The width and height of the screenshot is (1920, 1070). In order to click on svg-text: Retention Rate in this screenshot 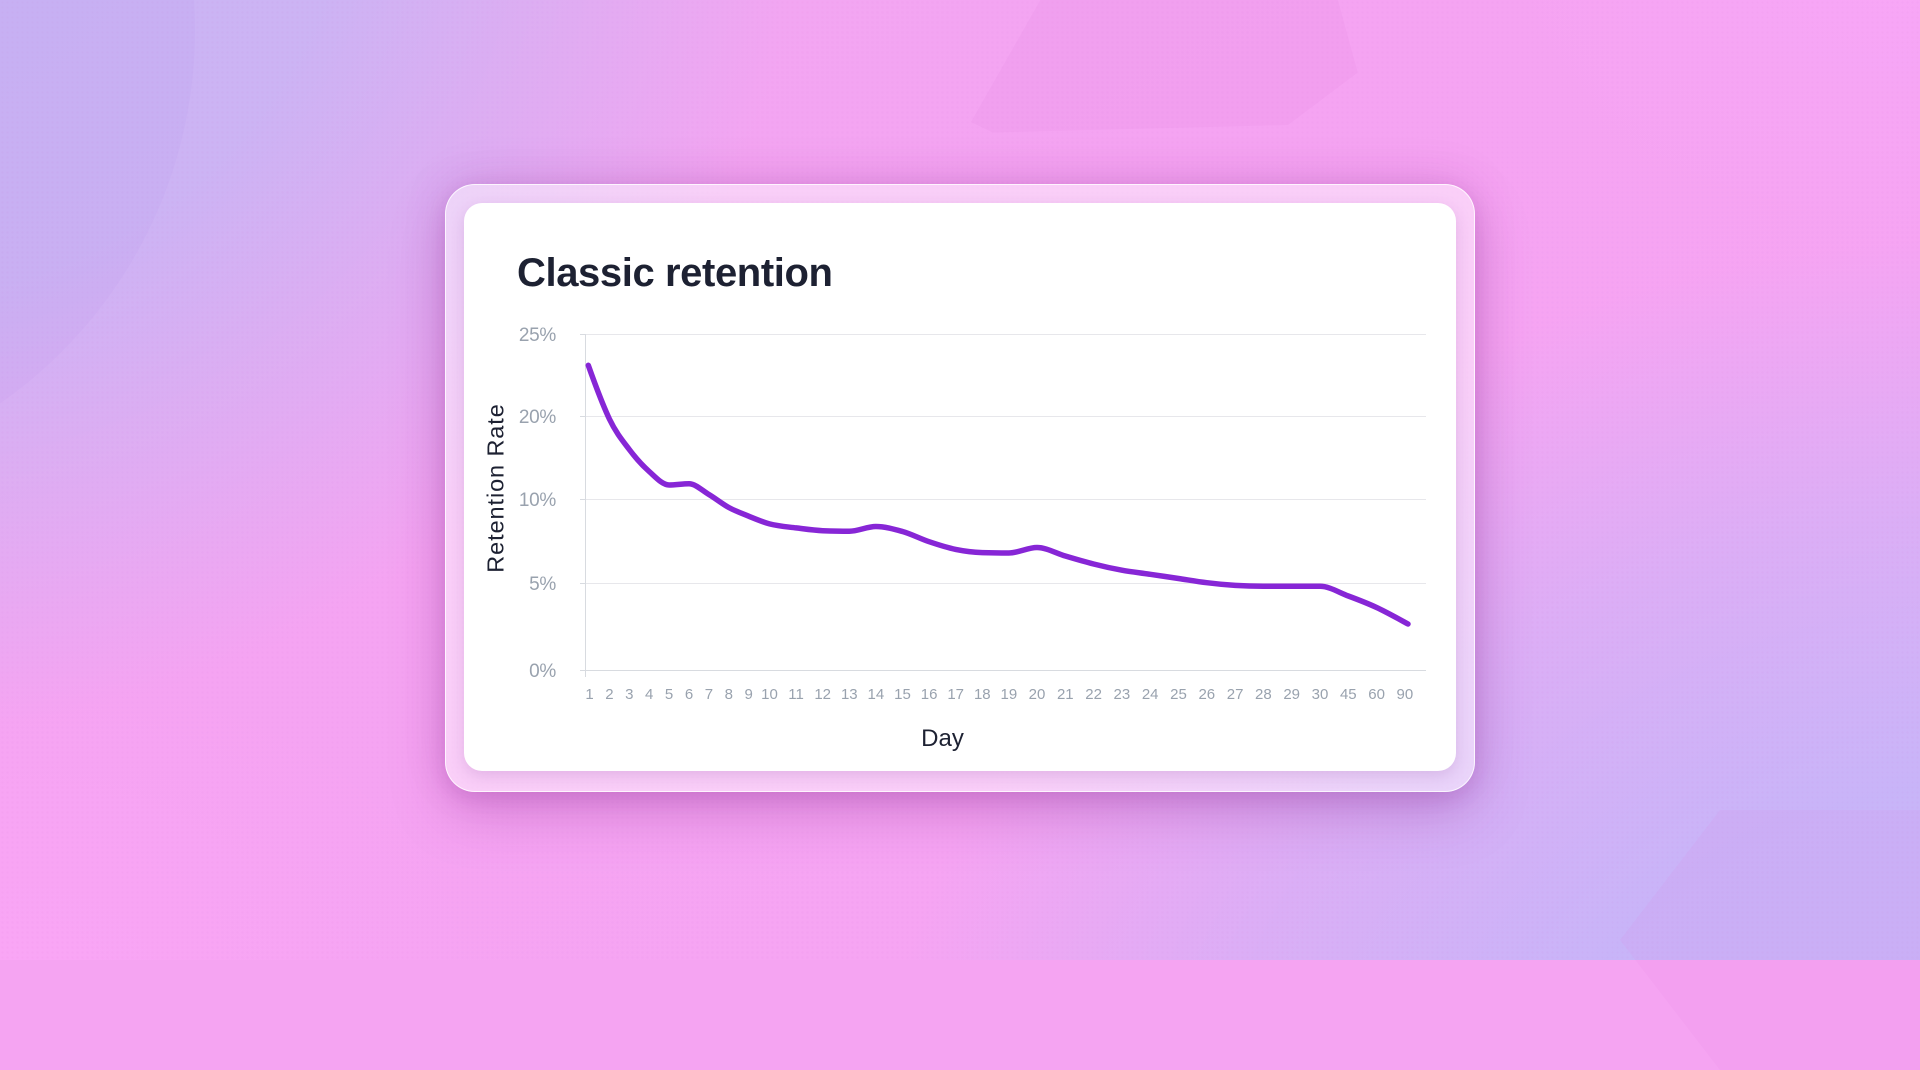, I will do `click(496, 487)`.